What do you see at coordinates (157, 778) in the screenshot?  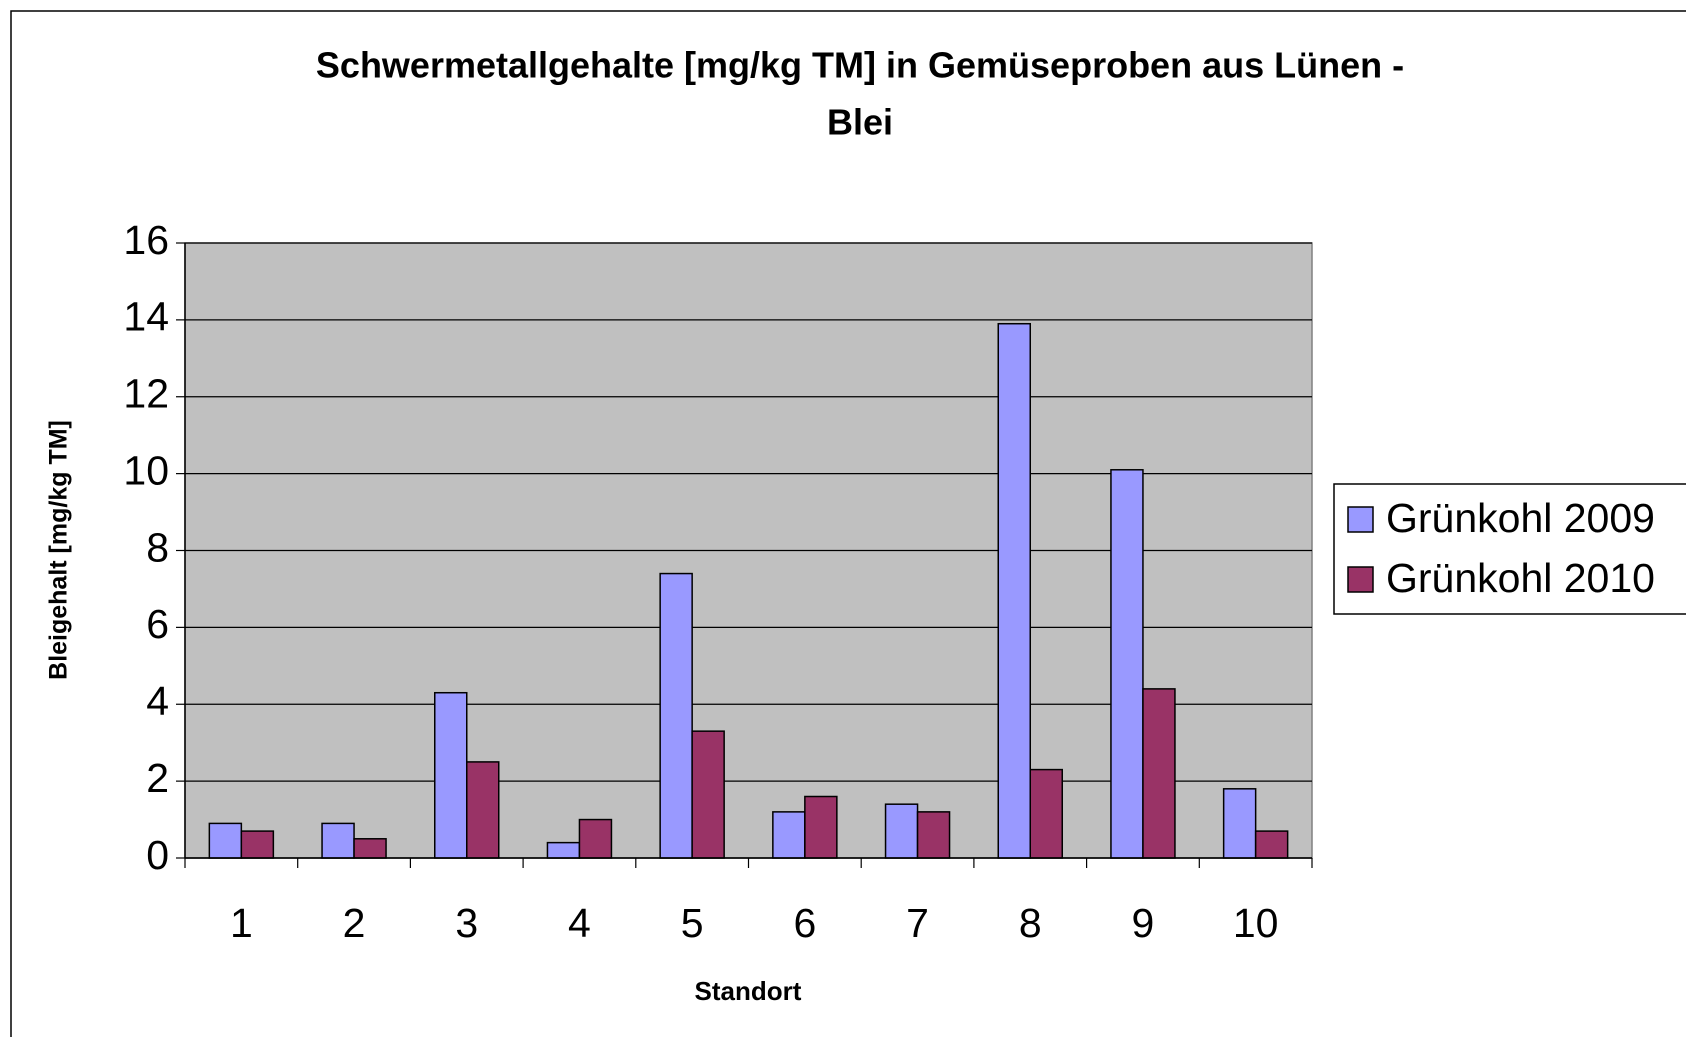 I see `y-tick-label: 2` at bounding box center [157, 778].